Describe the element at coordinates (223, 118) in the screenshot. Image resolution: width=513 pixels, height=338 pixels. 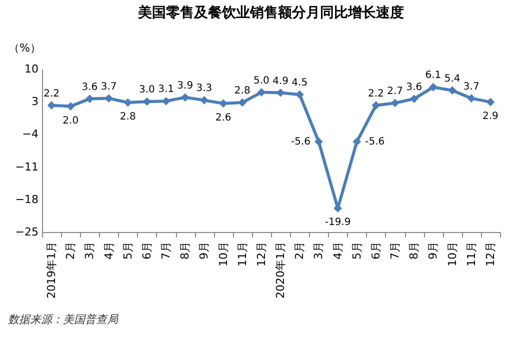
I see `data-label: 2.6` at that location.